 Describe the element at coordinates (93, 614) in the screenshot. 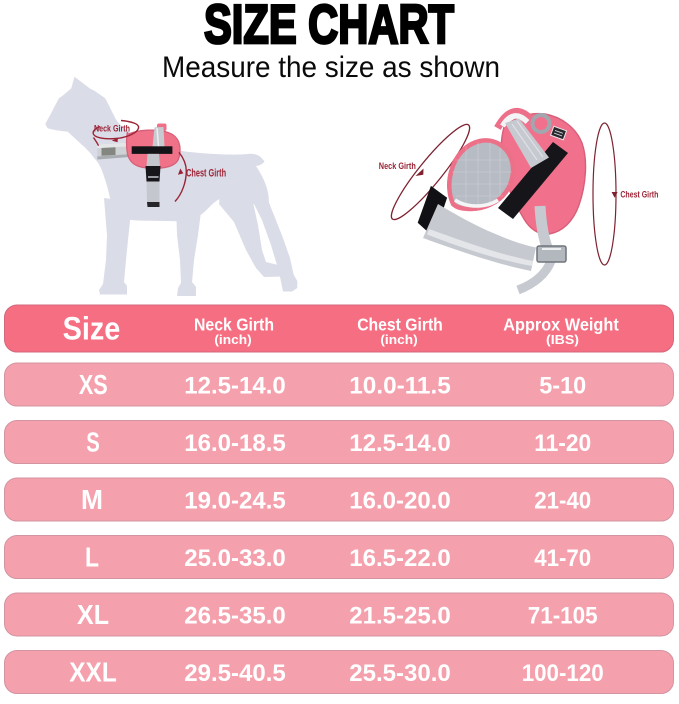

I see `svg-text: XL` at that location.